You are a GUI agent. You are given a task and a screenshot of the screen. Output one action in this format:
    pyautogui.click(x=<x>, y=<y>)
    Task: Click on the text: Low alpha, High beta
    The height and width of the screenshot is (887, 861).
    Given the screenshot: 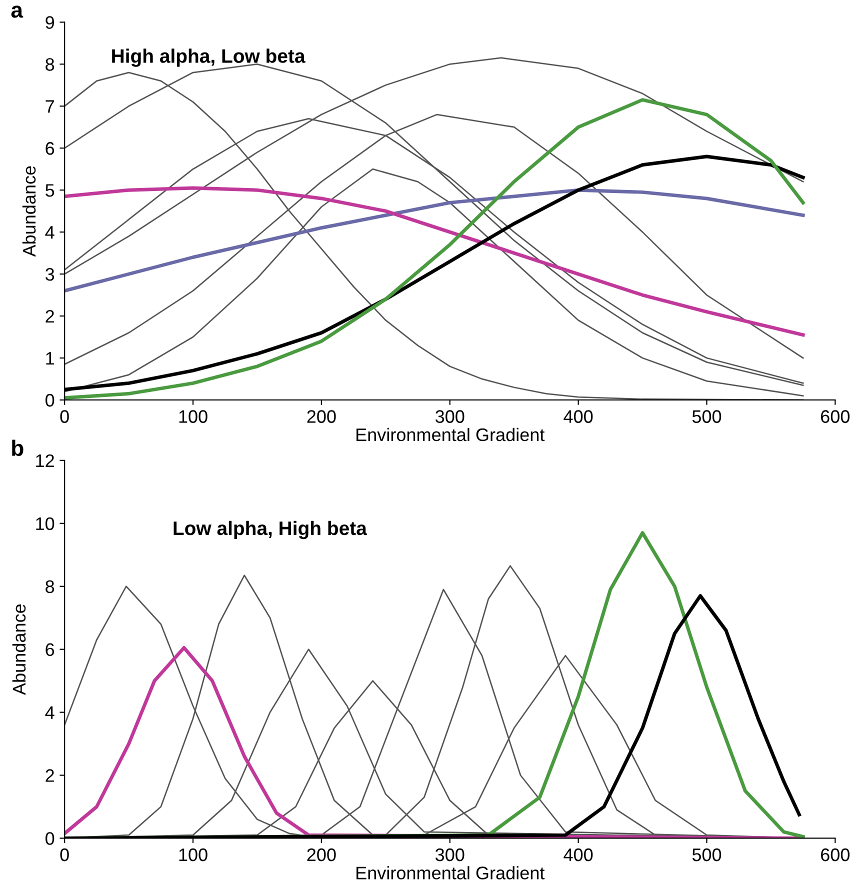 What is the action you would take?
    pyautogui.click(x=271, y=530)
    